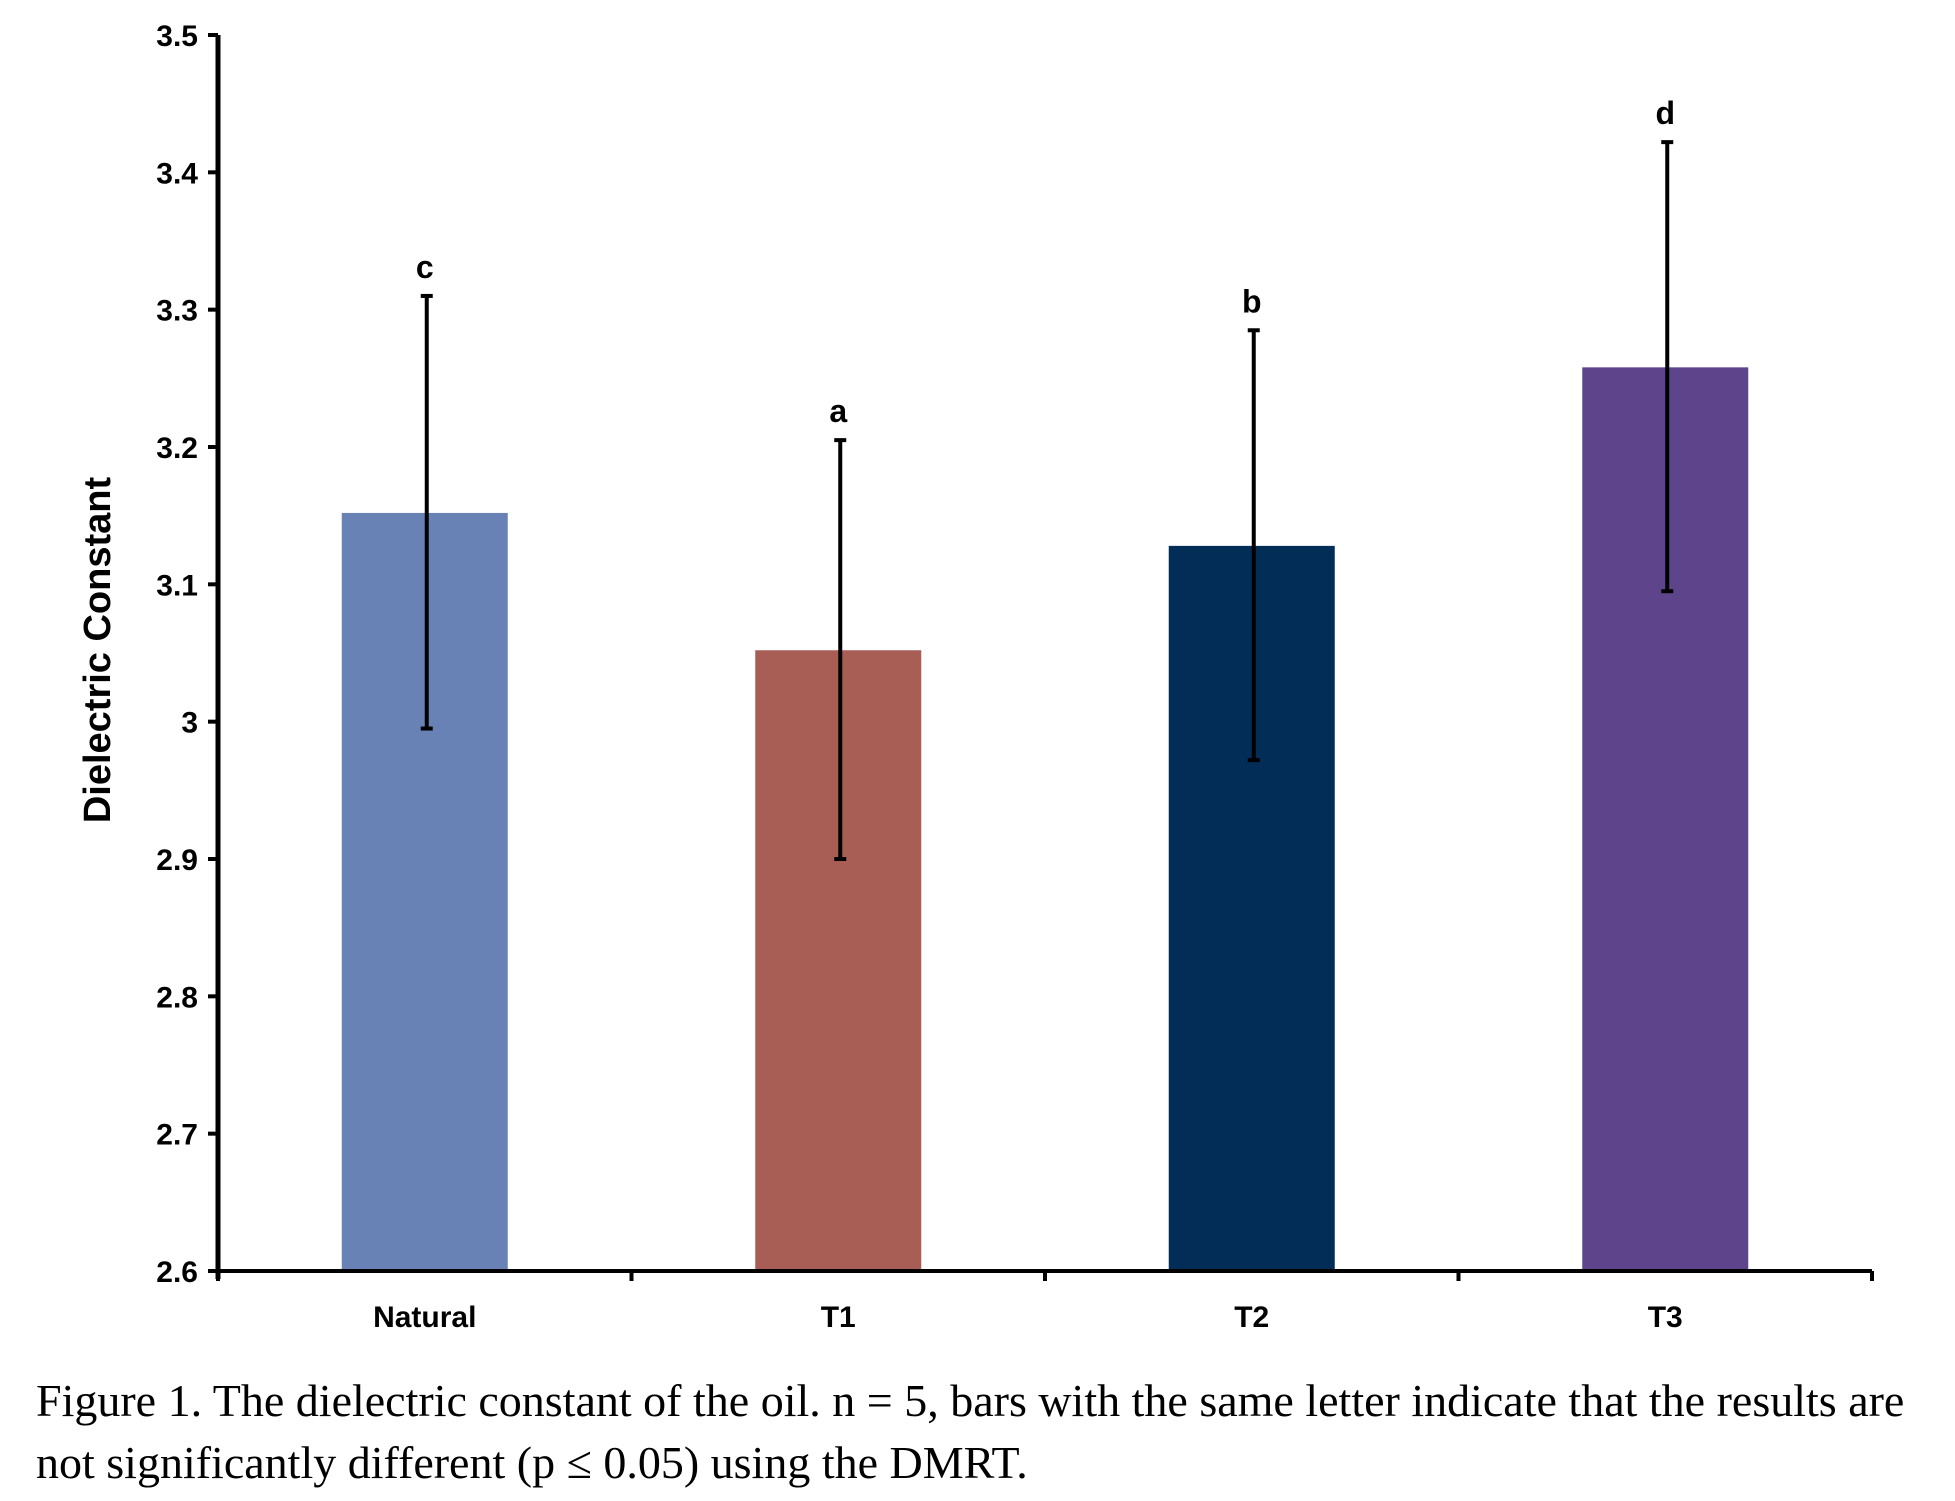  What do you see at coordinates (1252, 301) in the screenshot?
I see `significance-letter-t2: b` at bounding box center [1252, 301].